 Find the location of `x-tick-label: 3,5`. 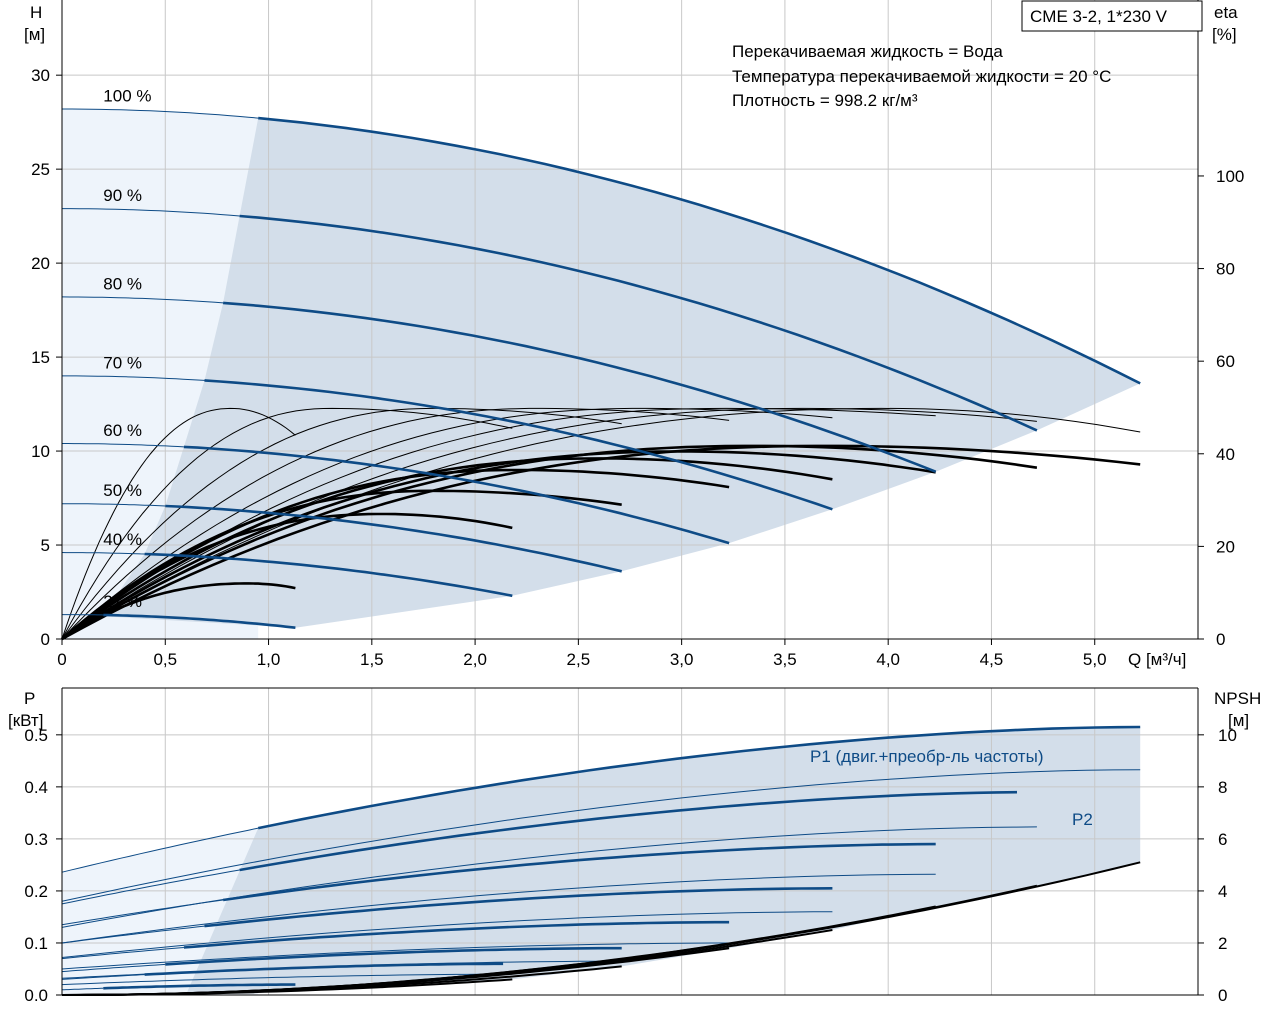

x-tick-label: 3,5 is located at coordinates (785, 659).